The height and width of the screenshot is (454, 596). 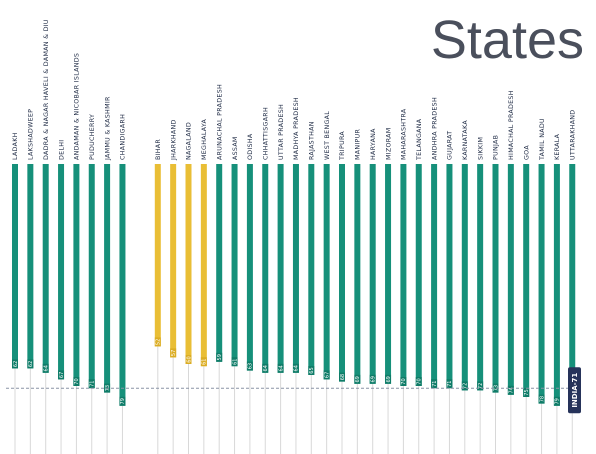 I want to click on value-label-mizoram: 69, so click(x=389, y=379).